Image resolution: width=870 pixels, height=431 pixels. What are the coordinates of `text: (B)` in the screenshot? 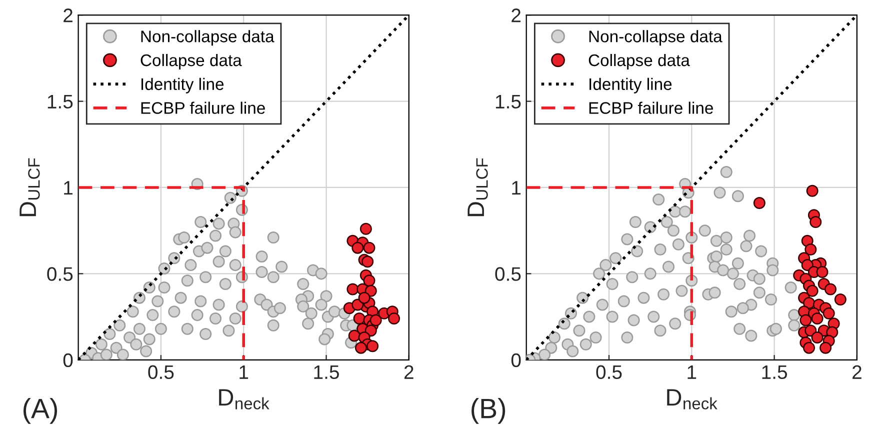 It's located at (489, 411).